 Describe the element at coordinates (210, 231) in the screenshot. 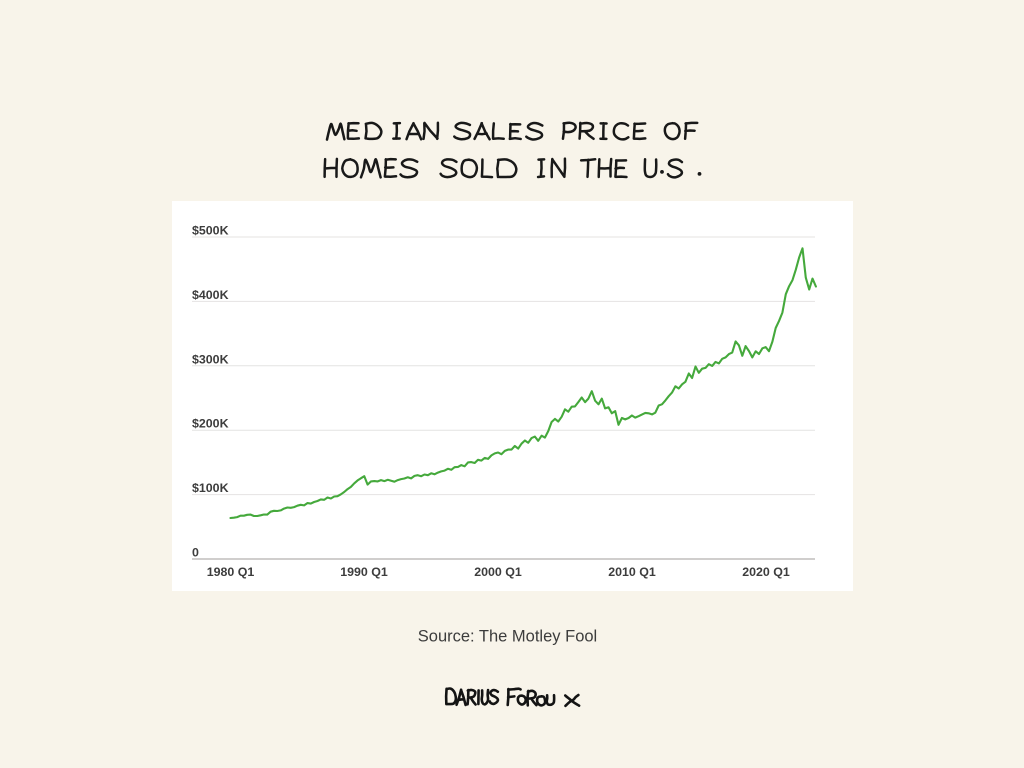

I see `svg-text: $500K` at that location.